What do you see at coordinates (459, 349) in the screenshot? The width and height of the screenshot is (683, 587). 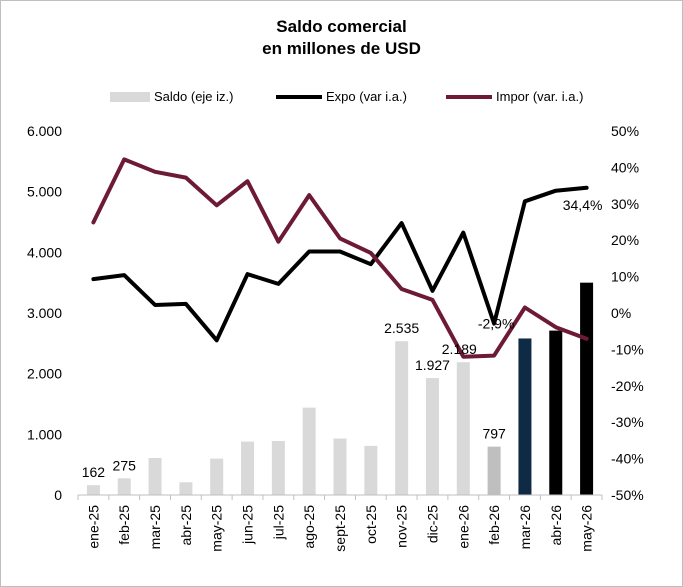 I see `data-label: 2.189` at bounding box center [459, 349].